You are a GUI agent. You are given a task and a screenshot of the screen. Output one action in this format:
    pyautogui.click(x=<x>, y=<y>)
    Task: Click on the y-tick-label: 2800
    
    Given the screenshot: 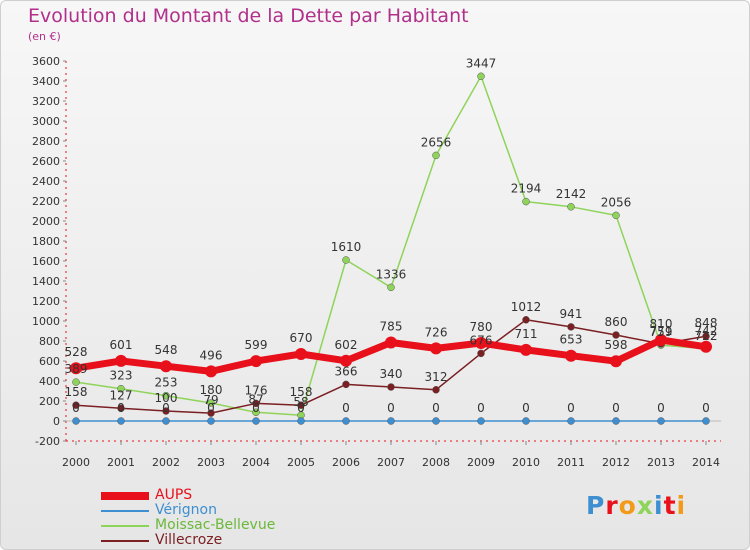 What is the action you would take?
    pyautogui.click(x=46, y=141)
    